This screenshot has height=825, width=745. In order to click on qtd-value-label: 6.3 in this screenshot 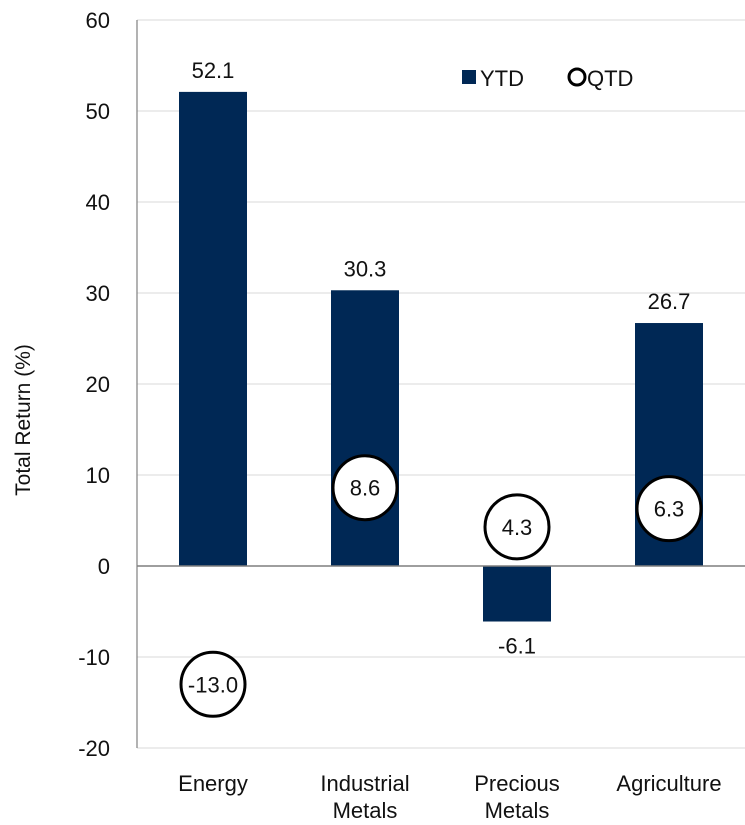, I will do `click(669, 509)`.